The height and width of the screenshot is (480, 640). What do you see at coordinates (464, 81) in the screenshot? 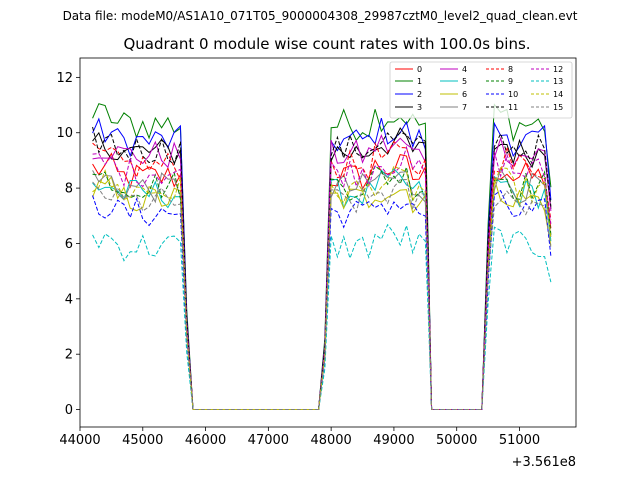
I see `legend-label-5: 5` at bounding box center [464, 81].